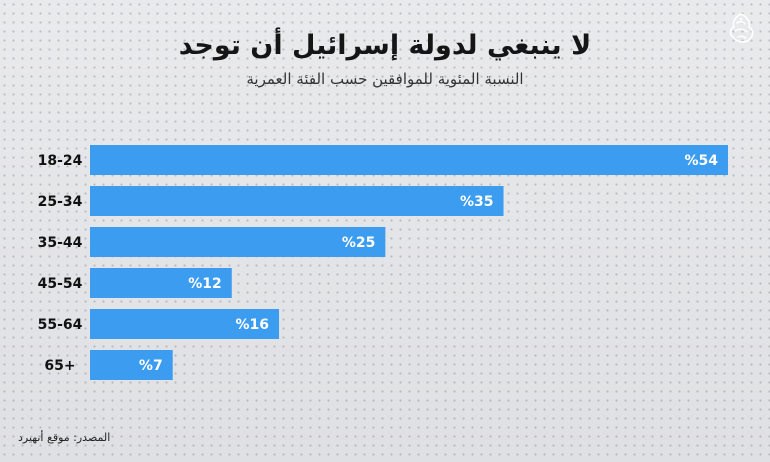 The height and width of the screenshot is (462, 770). Describe the element at coordinates (701, 161) in the screenshot. I see `data-label-18-24: %54` at that location.